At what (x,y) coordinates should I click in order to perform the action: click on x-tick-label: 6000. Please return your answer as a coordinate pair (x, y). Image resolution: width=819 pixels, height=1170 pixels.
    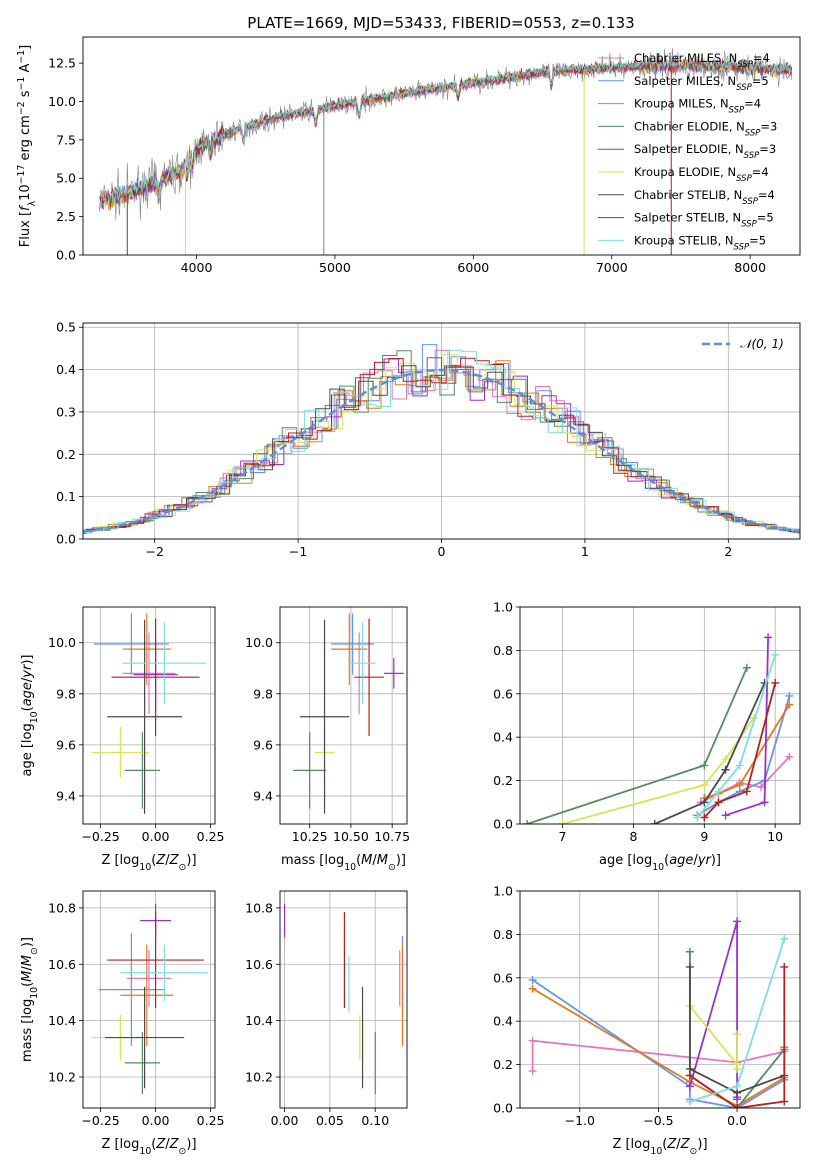
    Looking at the image, I should click on (473, 267).